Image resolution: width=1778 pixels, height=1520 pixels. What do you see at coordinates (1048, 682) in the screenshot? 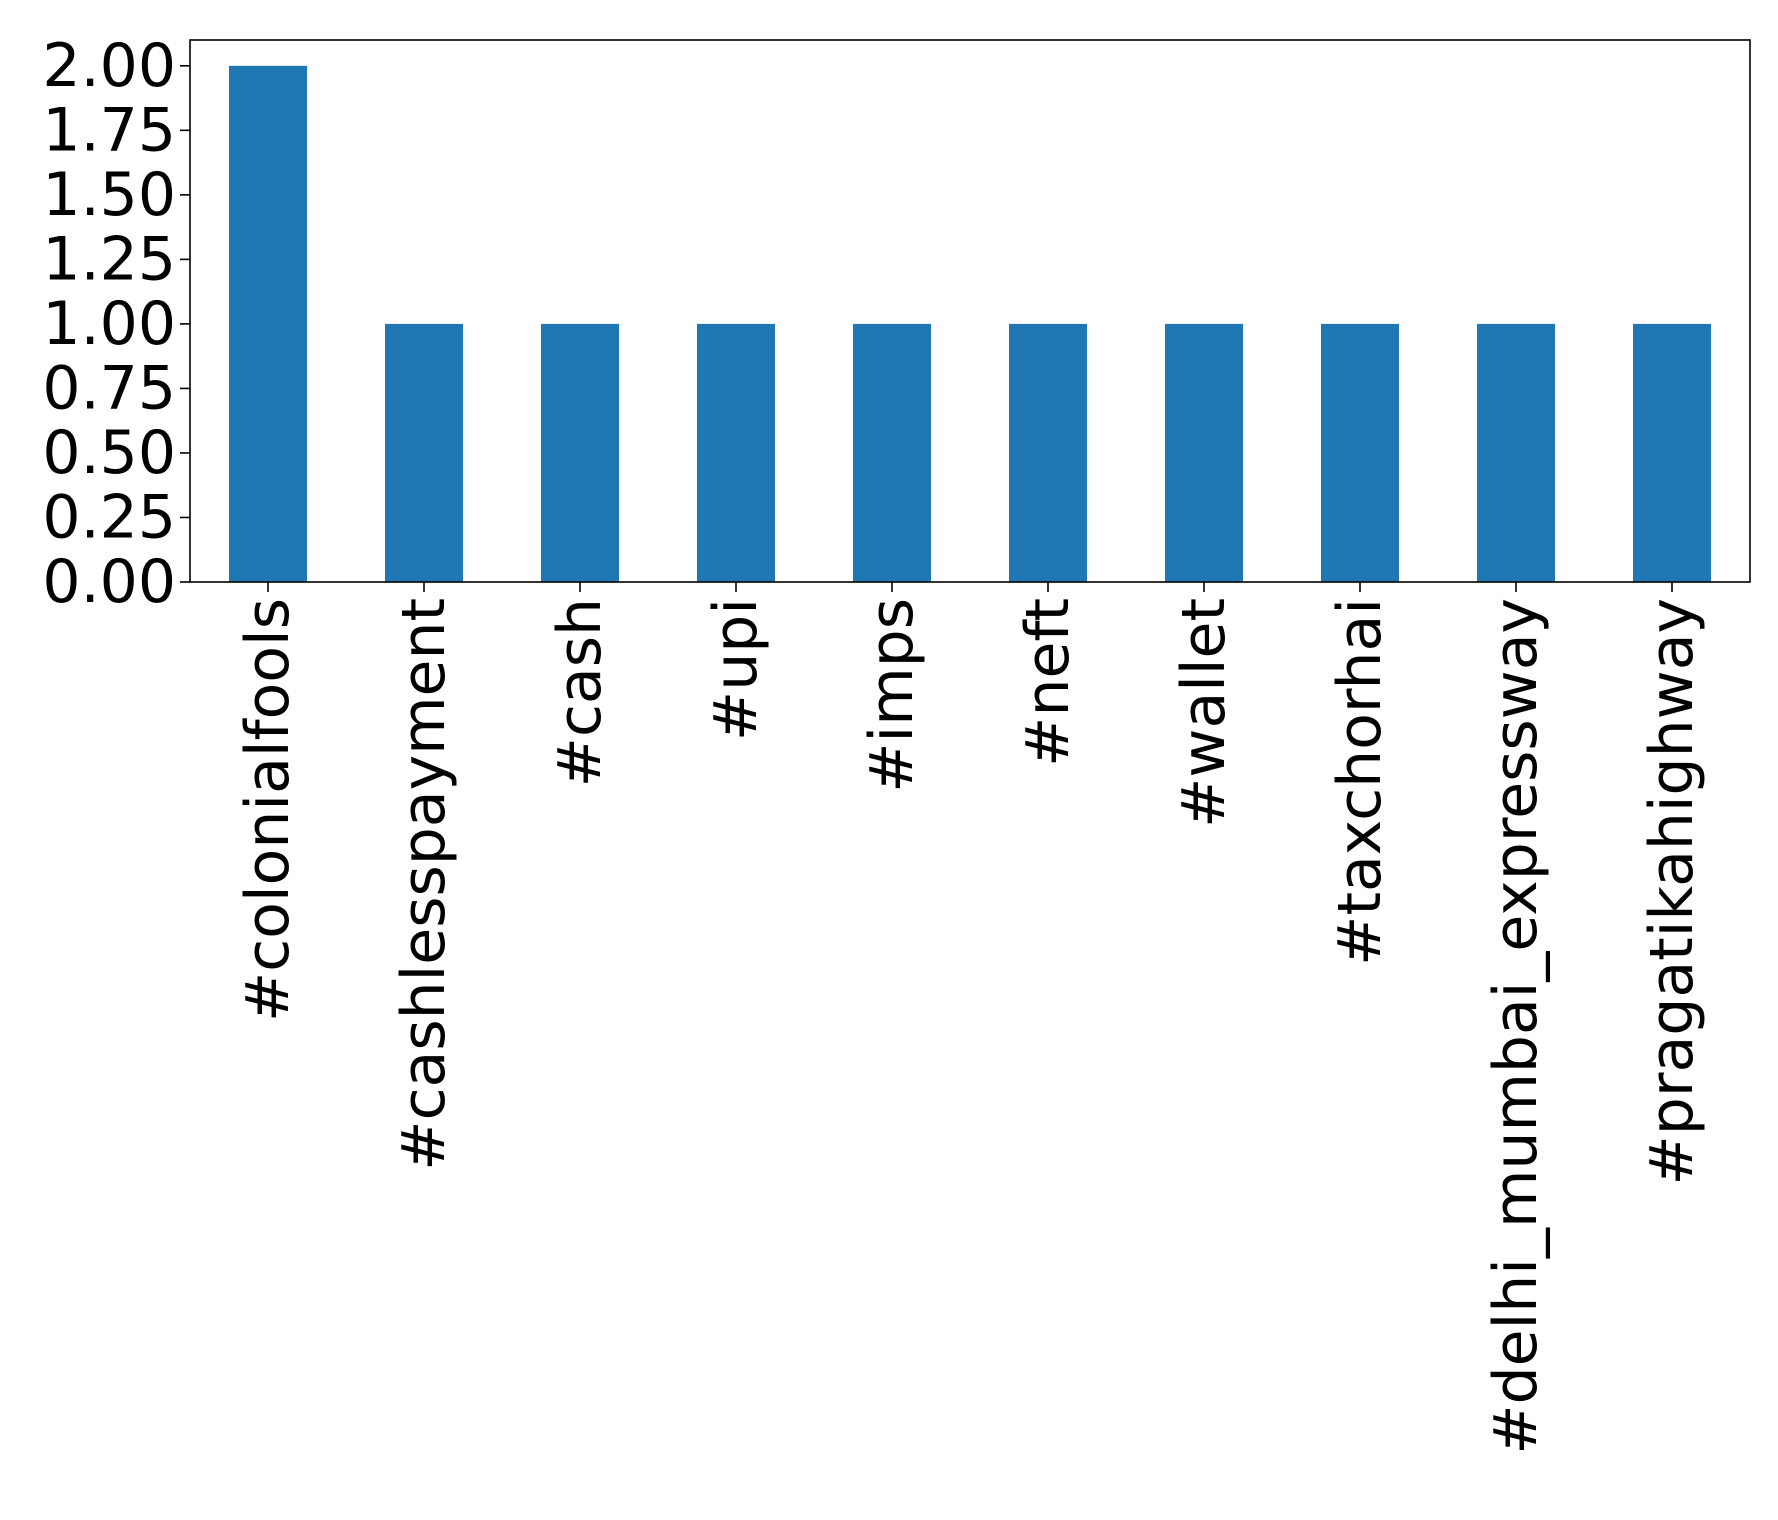
I see `x-tick-label-5: #neft` at bounding box center [1048, 682].